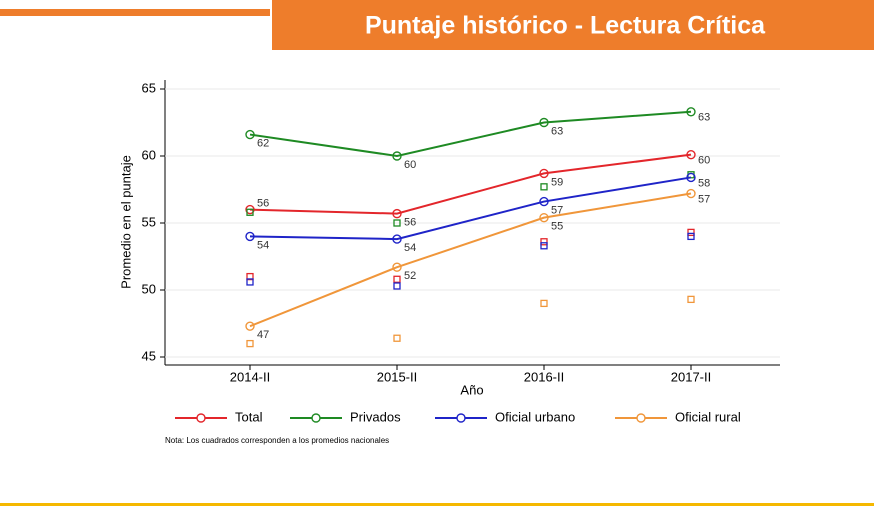 The image size is (874, 515). What do you see at coordinates (544, 376) in the screenshot?
I see `x-tick-label: 2016-II` at bounding box center [544, 376].